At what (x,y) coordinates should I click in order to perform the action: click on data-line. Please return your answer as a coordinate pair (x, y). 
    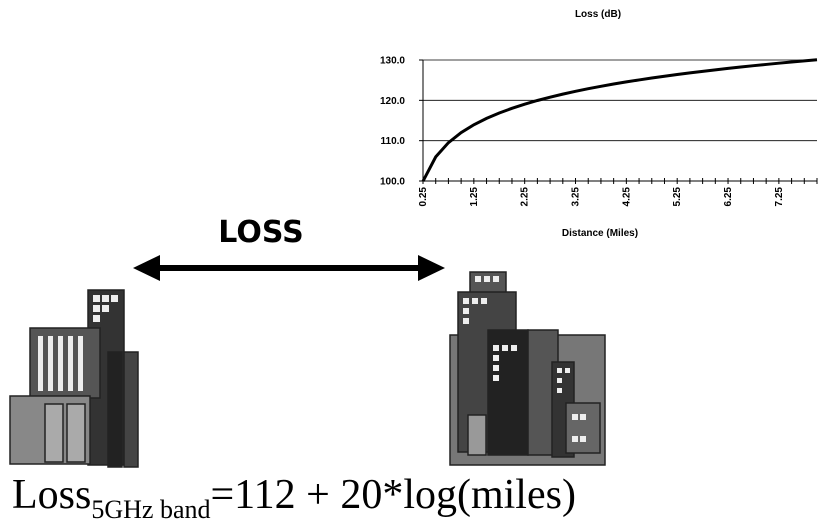
    Looking at the image, I should click on (619, 120).